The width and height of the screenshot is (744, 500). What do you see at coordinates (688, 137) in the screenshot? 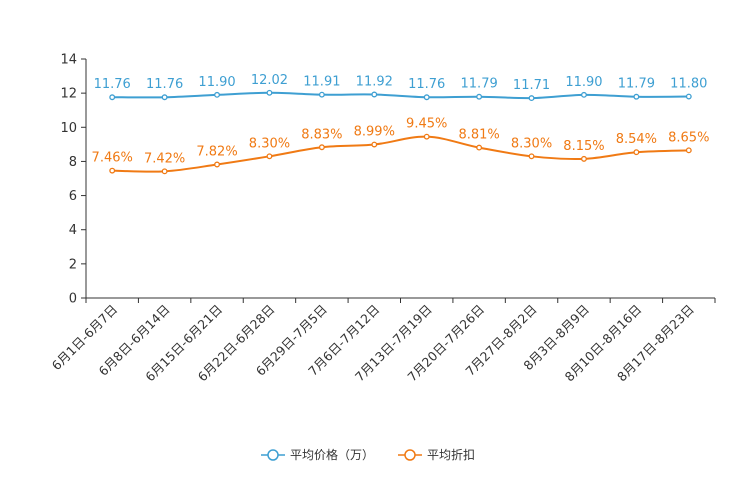
I see `data-label: 8.65%` at bounding box center [688, 137].